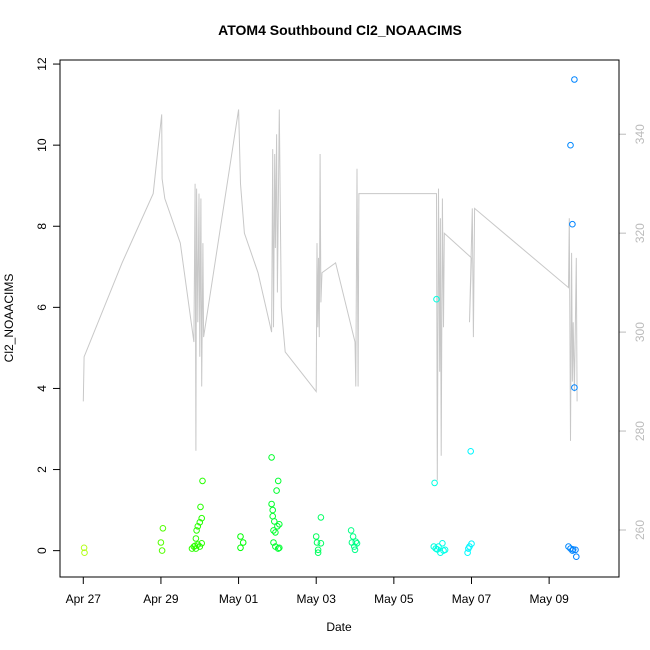 The height and width of the screenshot is (650, 650). Describe the element at coordinates (161, 599) in the screenshot. I see `x-tick-label: Apr 29` at that location.